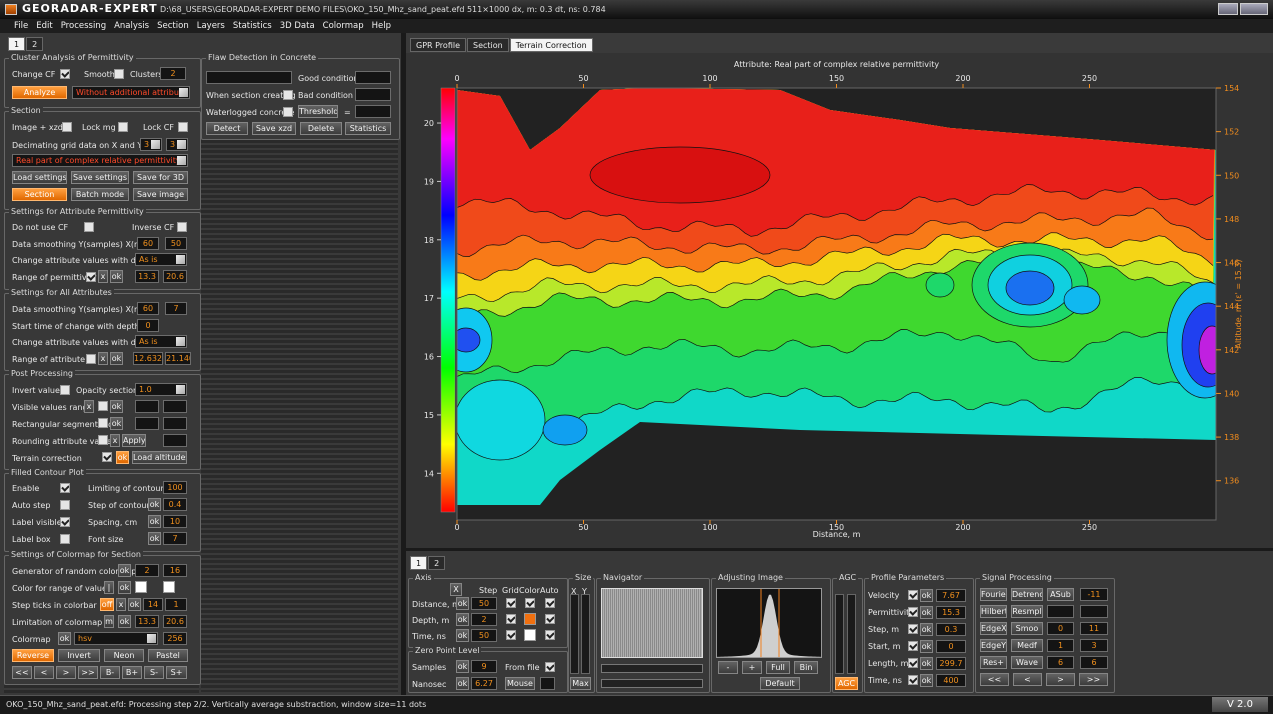  Describe the element at coordinates (159, 457) in the screenshot. I see `button: Load altitudes` at that location.